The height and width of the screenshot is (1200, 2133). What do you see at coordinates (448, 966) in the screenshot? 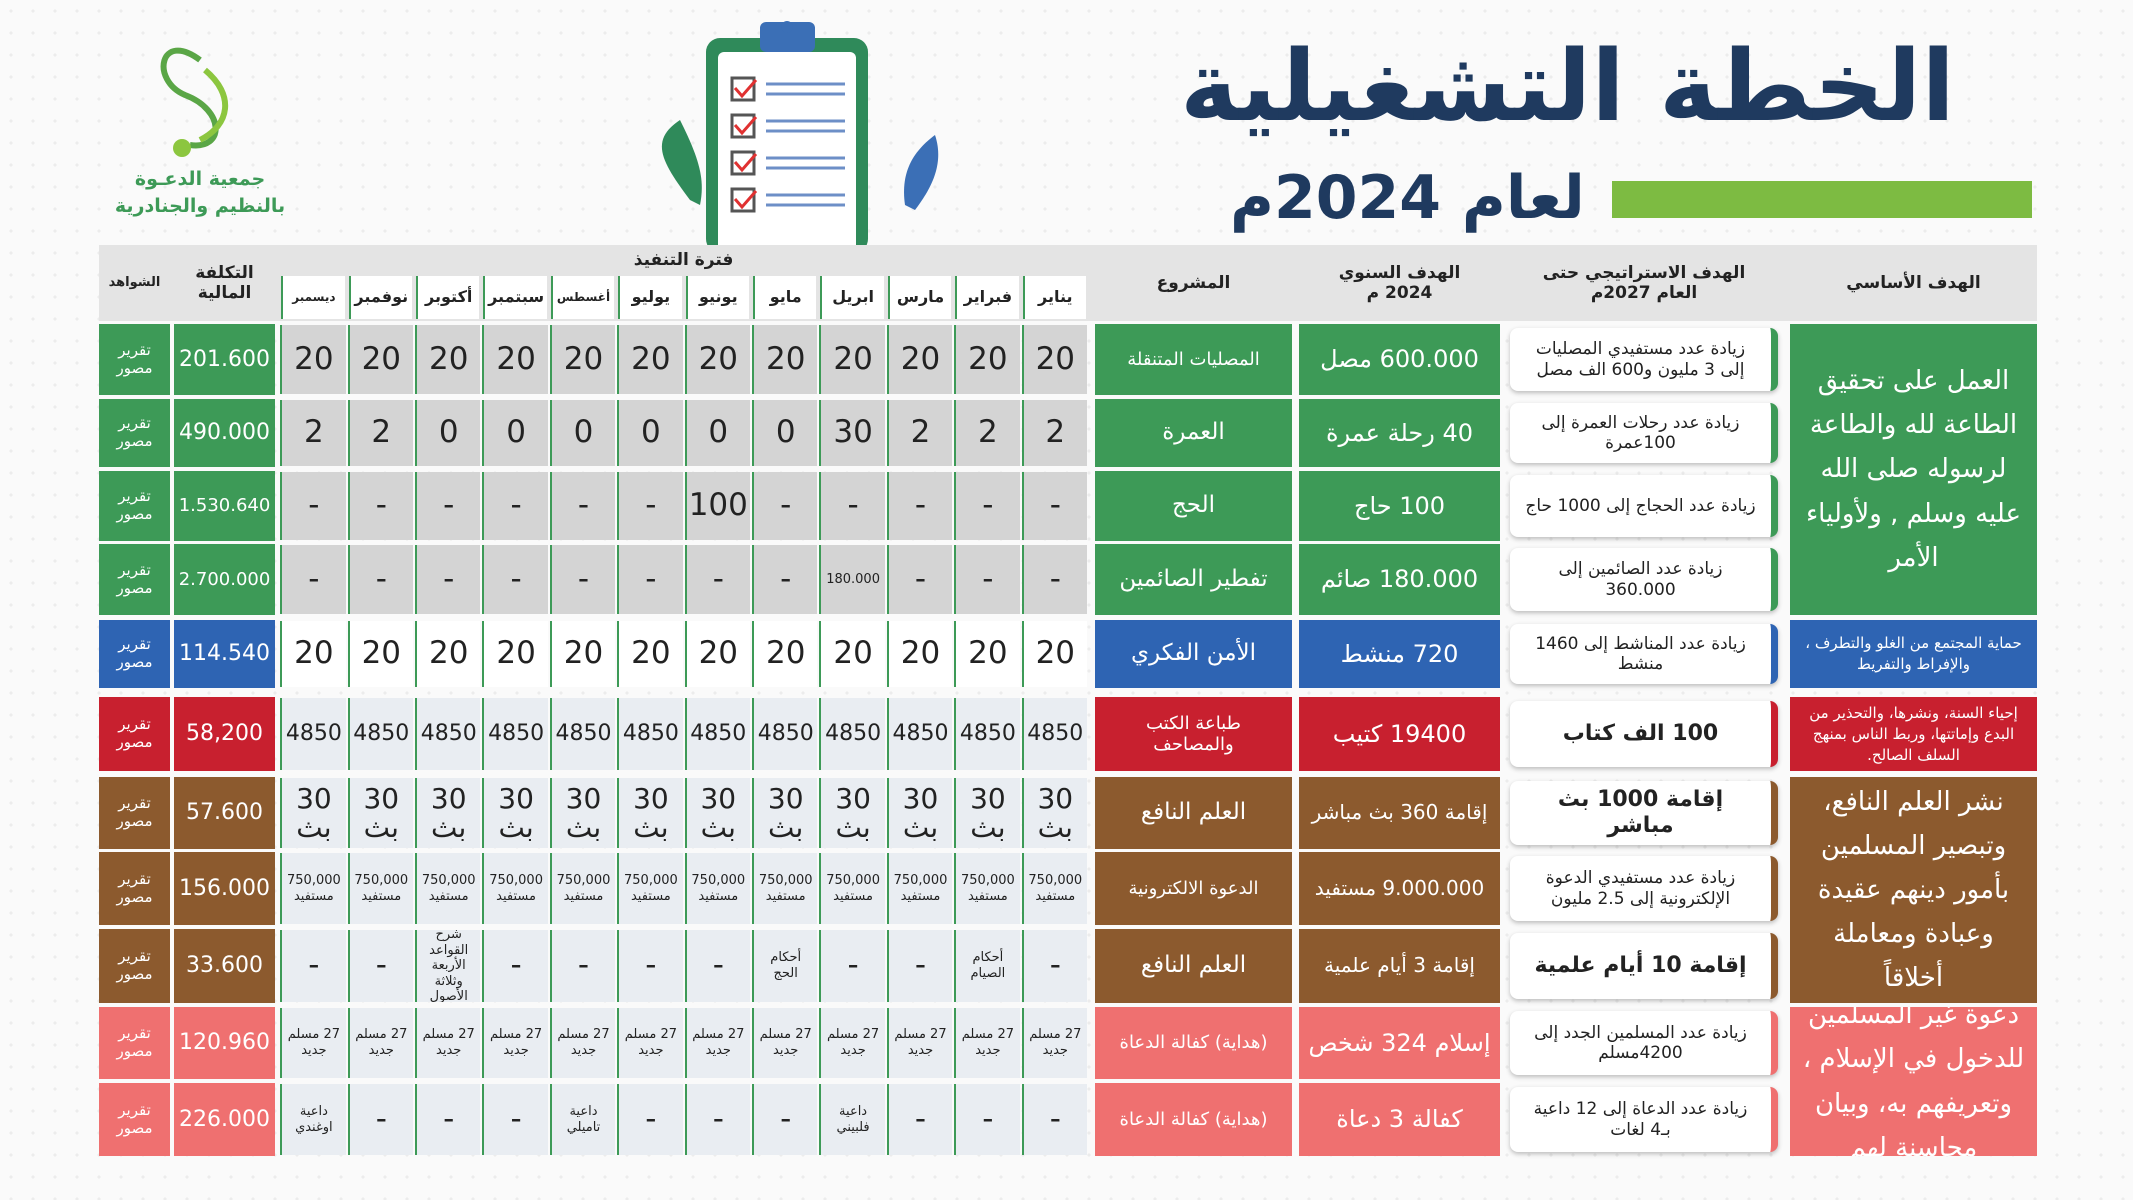
I see `month-cell: شرح القواعد الأربعة وثلاثة الأصول` at bounding box center [448, 966].